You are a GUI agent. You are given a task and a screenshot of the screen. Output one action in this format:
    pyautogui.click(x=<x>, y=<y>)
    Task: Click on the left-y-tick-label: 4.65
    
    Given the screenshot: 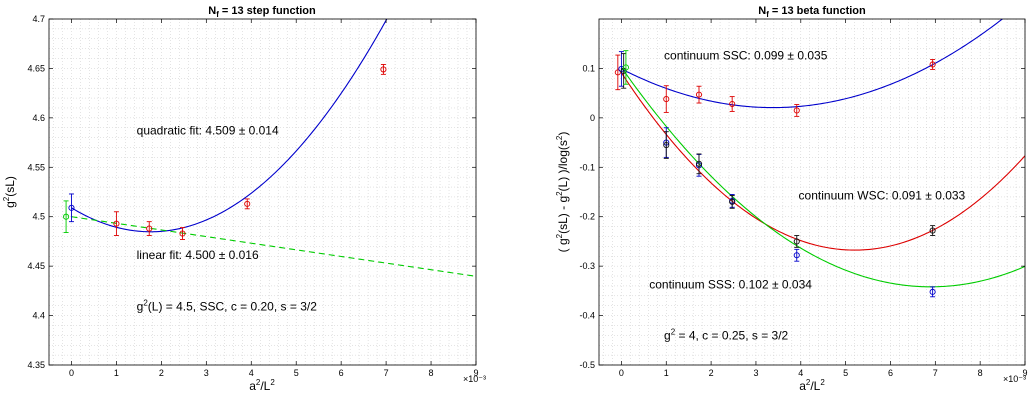 What is the action you would take?
    pyautogui.click(x=36, y=68)
    